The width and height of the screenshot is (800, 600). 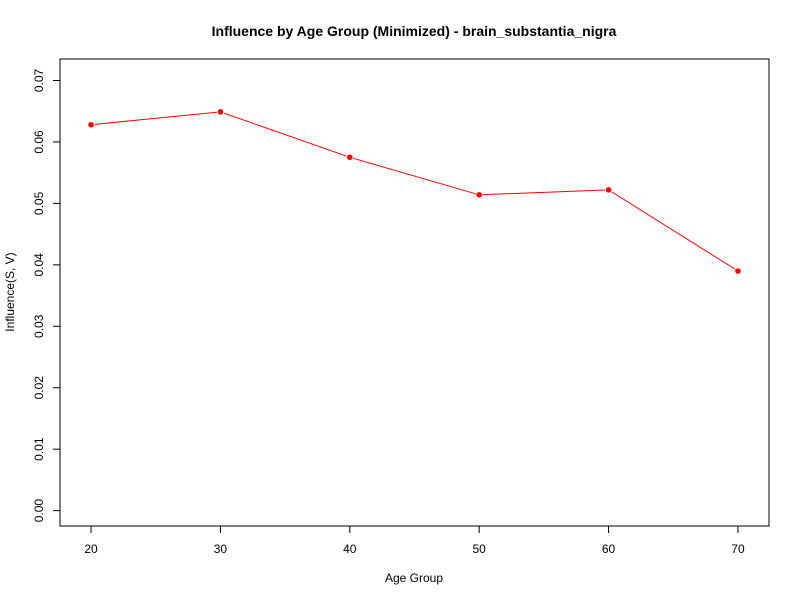 I want to click on y-tick-label: 0.00, so click(x=39, y=511).